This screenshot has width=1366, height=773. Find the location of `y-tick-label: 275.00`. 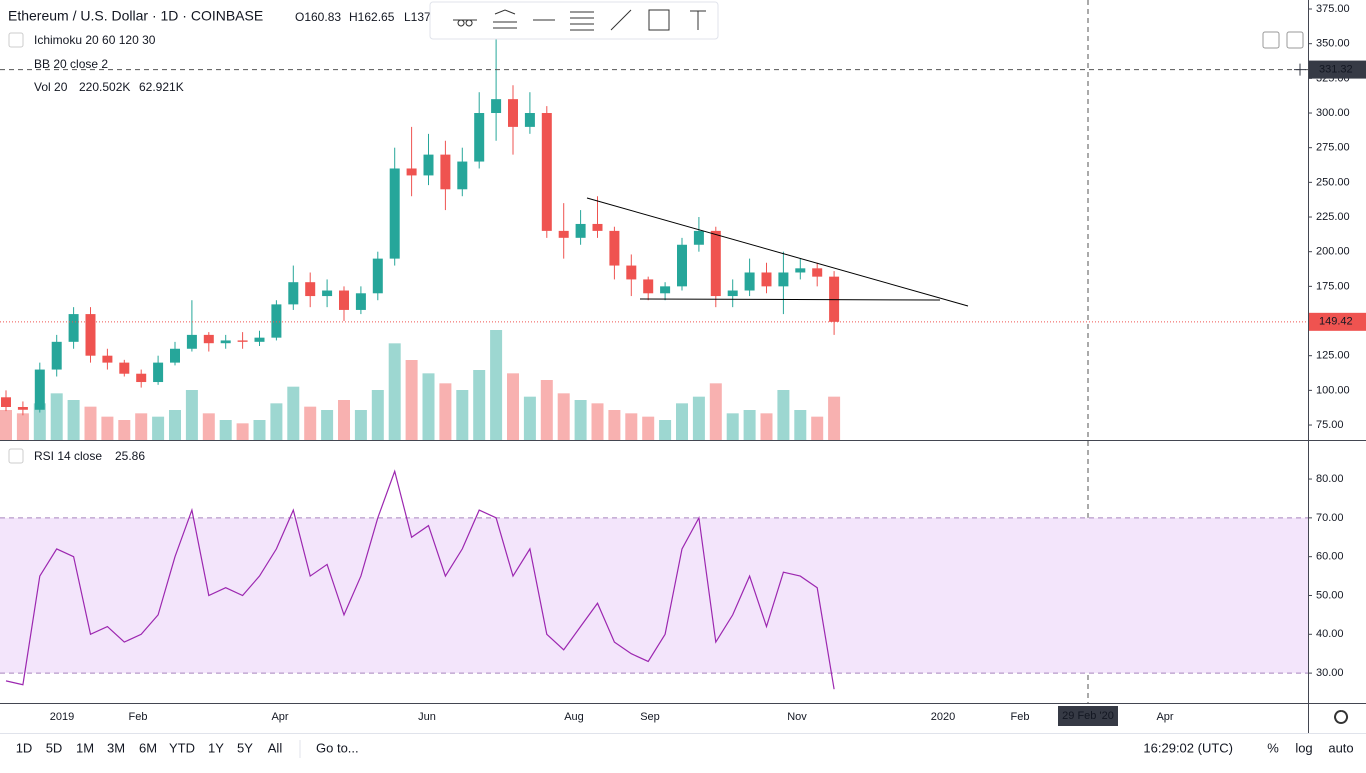

y-tick-label: 275.00 is located at coordinates (1333, 148).